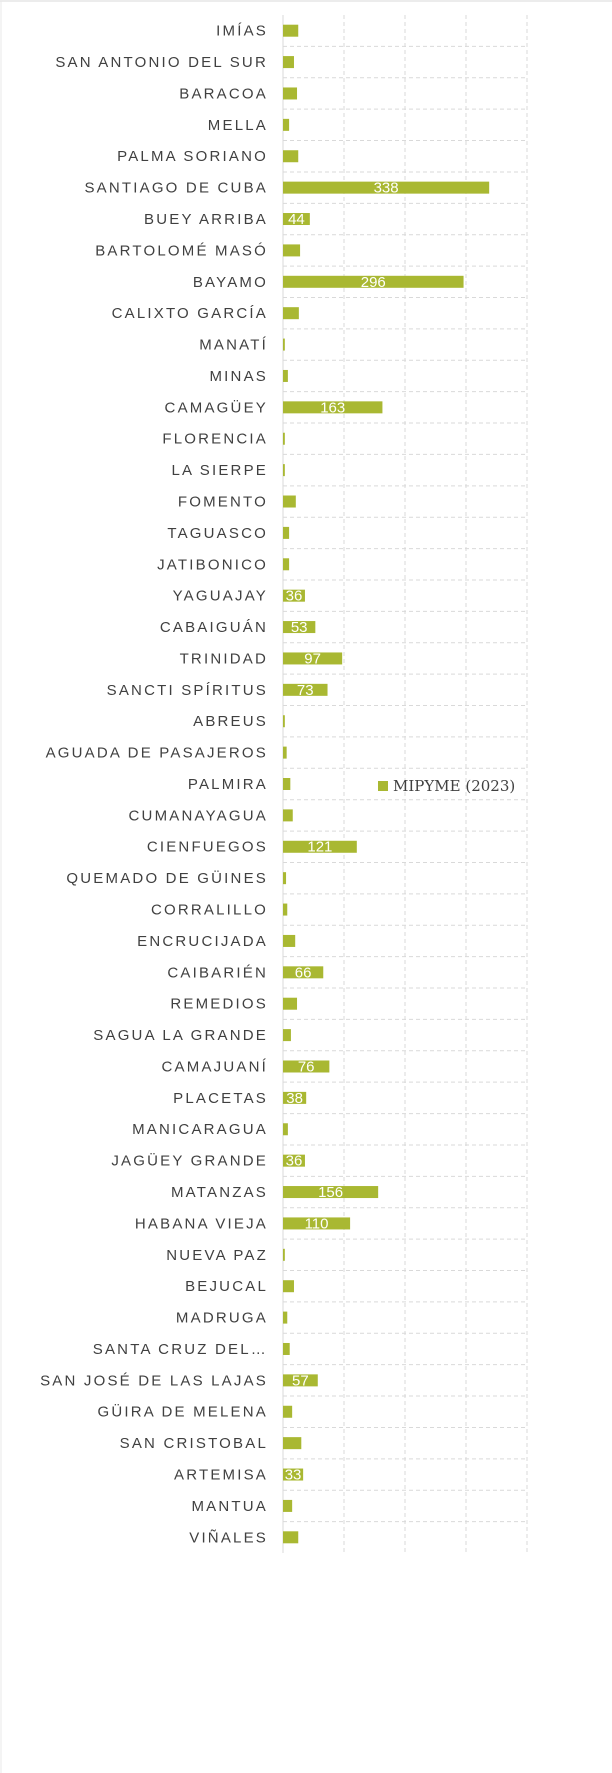  I want to click on category-label: LA SIERPE, so click(219, 470).